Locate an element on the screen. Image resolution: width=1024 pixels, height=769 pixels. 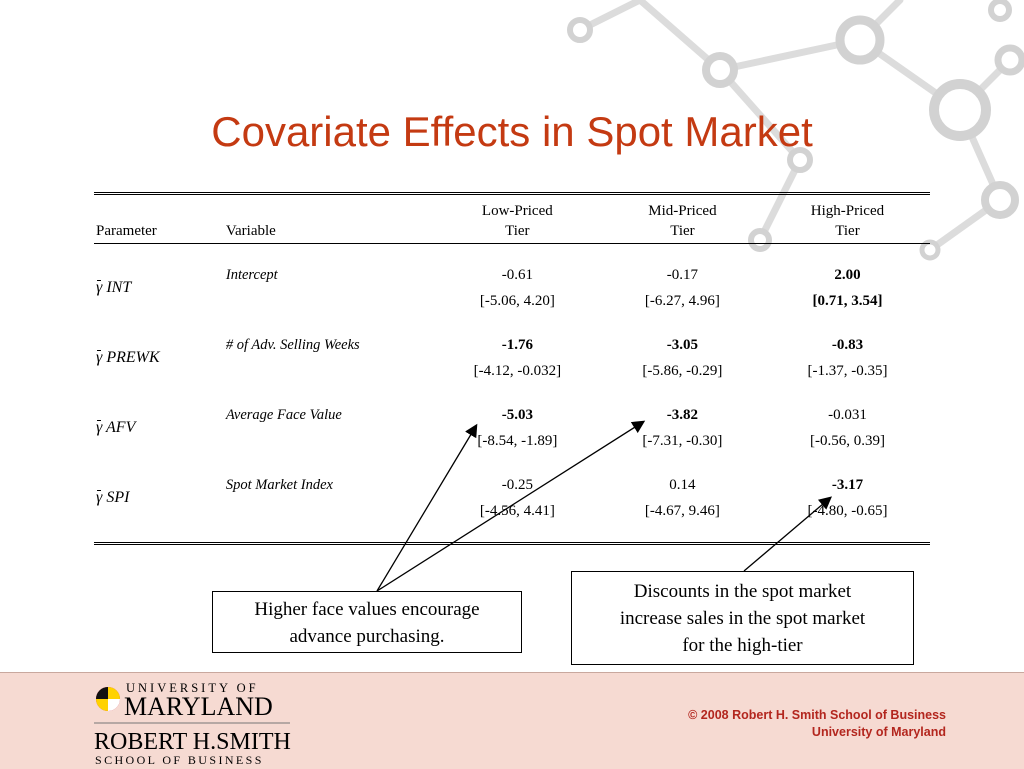
logo-school-of-business: SCHOOL OF BUSINESS is located at coordinates (179, 759).